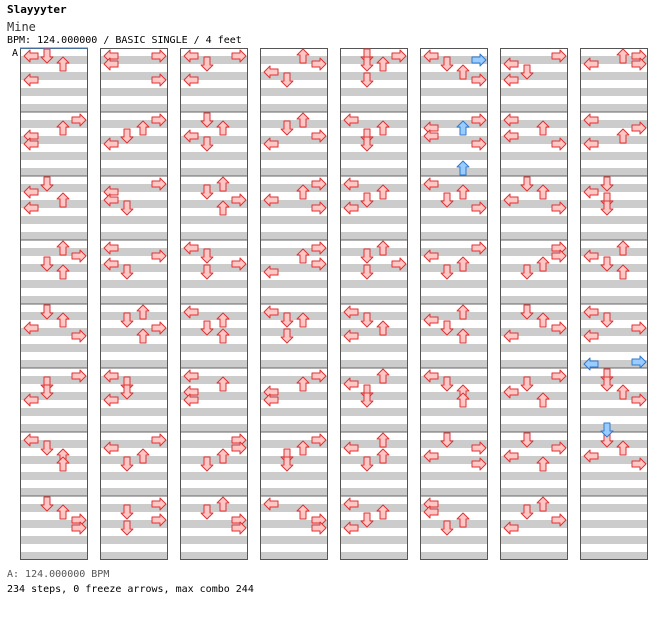  What do you see at coordinates (124, 40) in the screenshot?
I see `chart-info-line: BPM: 124.000000 / BASIC SINGLE / 4 feet` at bounding box center [124, 40].